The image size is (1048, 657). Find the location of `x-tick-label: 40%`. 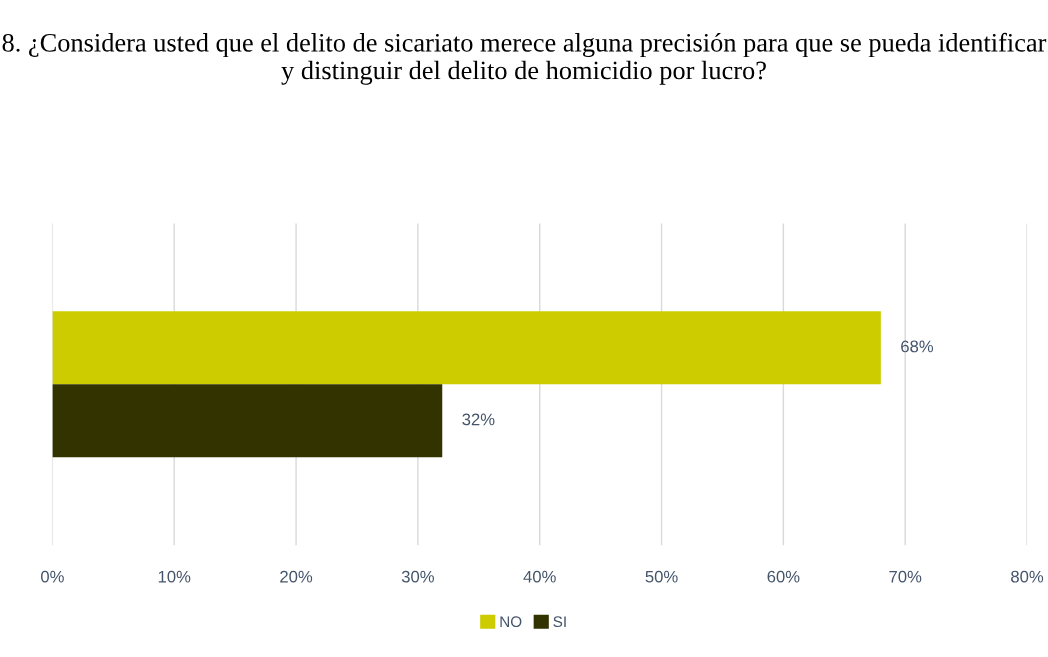

x-tick-label: 40% is located at coordinates (539, 576).